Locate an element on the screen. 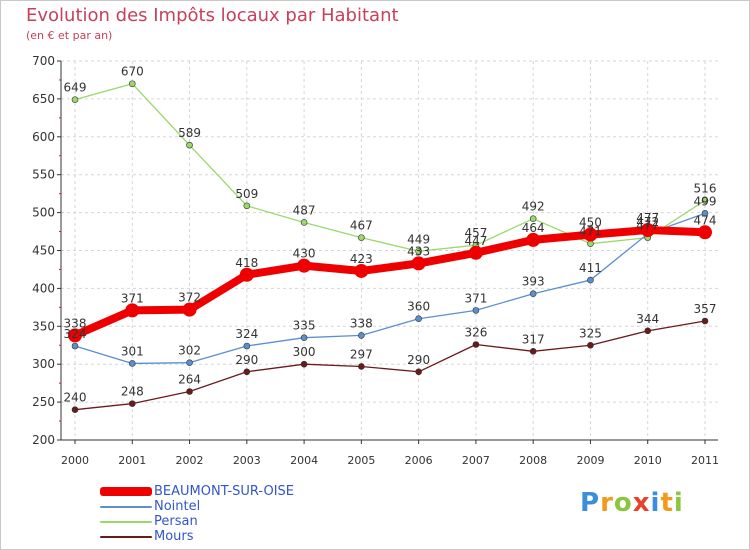 Image resolution: width=750 pixels, height=550 pixels. legend-item: Persan is located at coordinates (197, 521).